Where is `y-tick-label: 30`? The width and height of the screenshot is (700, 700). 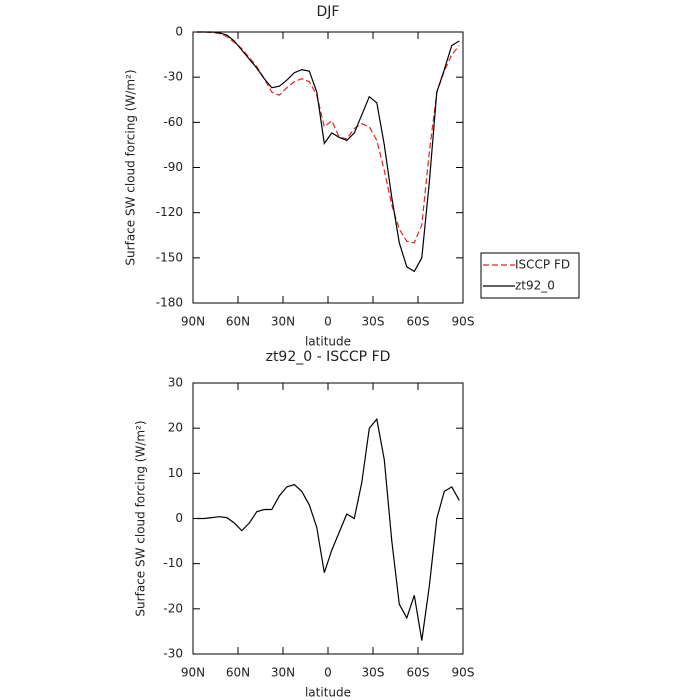
y-tick-label: 30 is located at coordinates (175, 383).